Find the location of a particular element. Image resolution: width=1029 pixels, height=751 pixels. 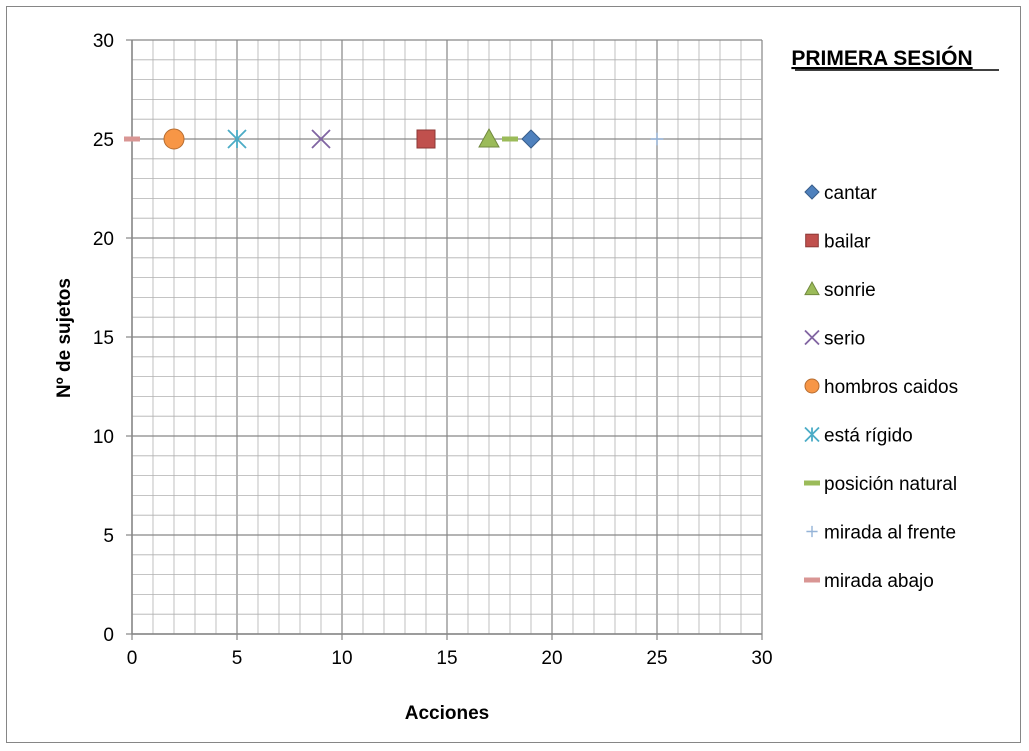

legend-label: está rígido is located at coordinates (868, 436).